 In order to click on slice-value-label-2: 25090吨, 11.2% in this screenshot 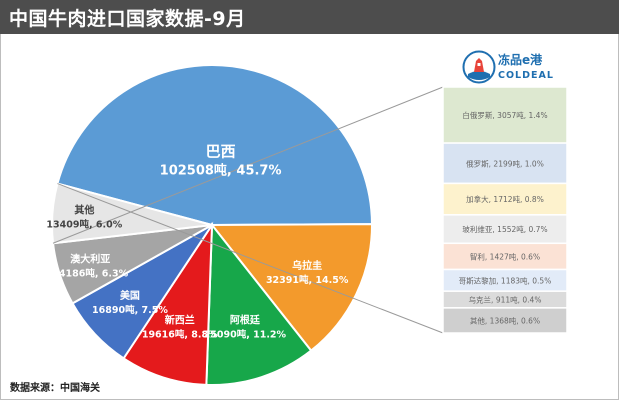, I will do `click(245, 334)`.